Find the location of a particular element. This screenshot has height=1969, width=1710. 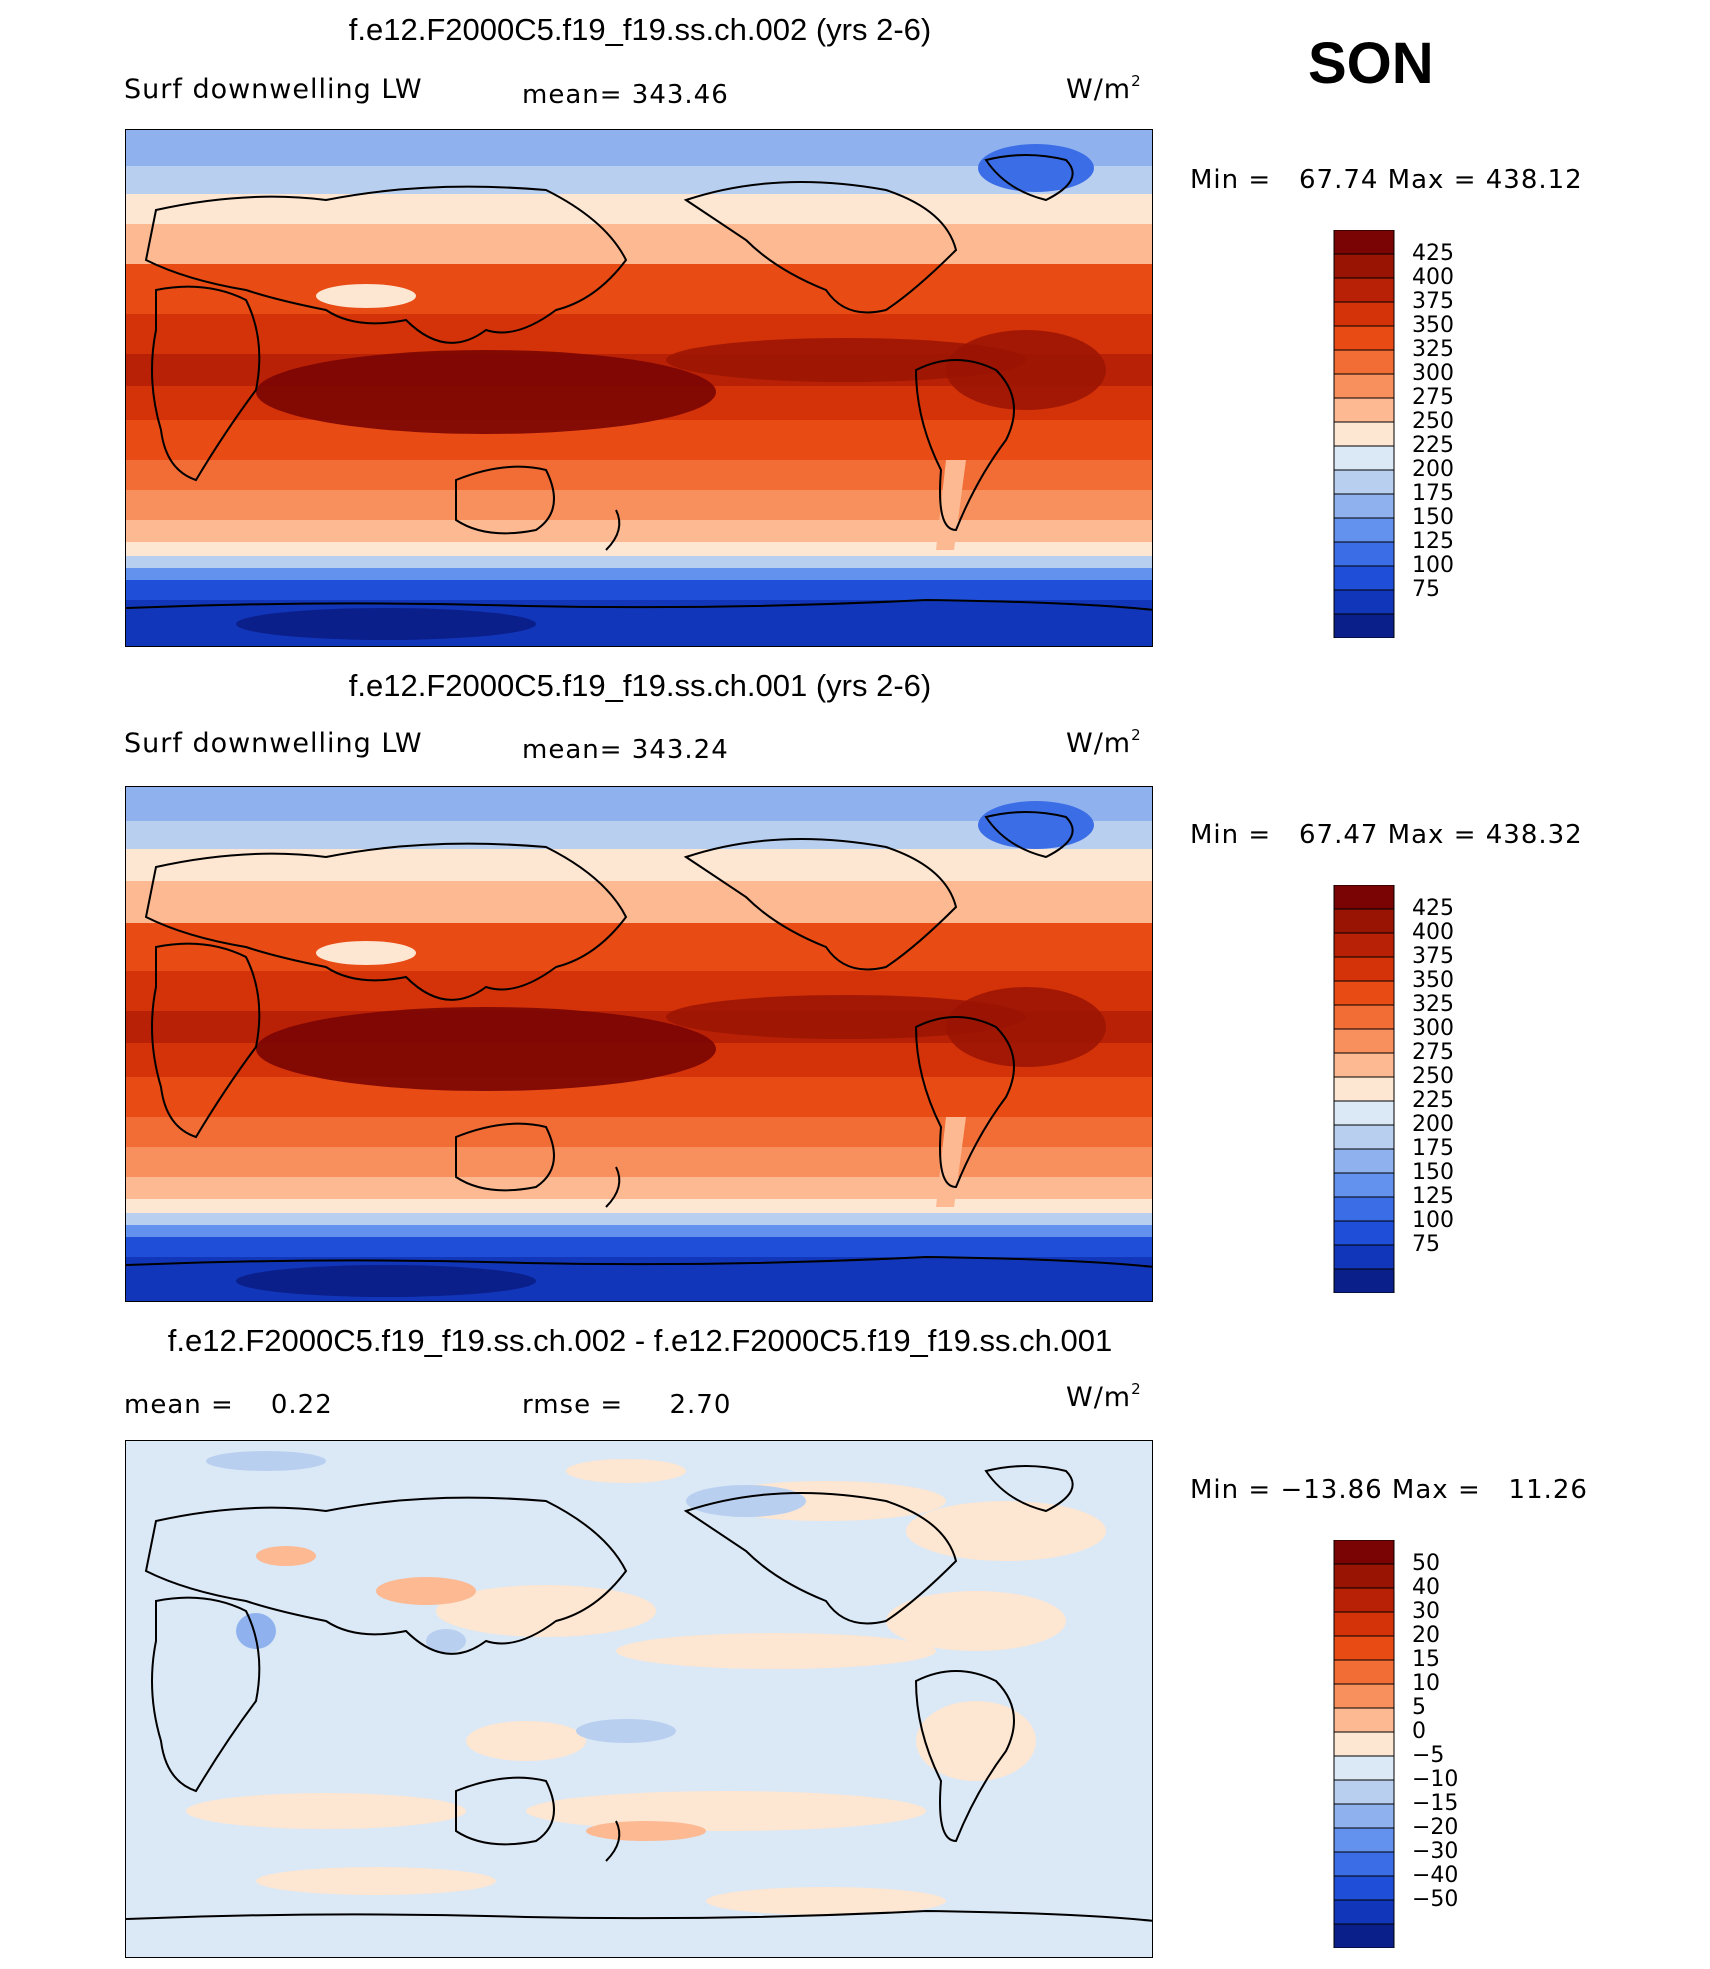

panel-1-colorbar-svg is located at coordinates (1364, 434).